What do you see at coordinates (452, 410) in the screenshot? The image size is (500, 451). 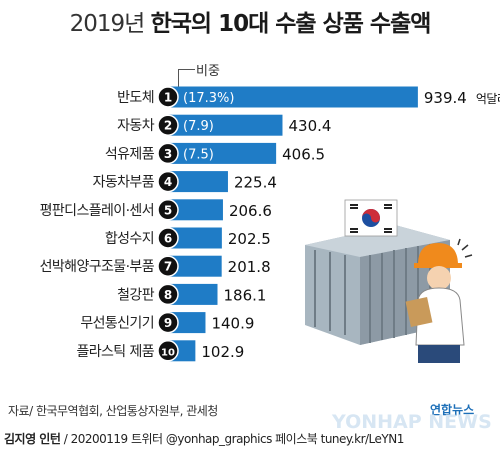 I see `logo-korean: 연합뉴스` at bounding box center [452, 410].